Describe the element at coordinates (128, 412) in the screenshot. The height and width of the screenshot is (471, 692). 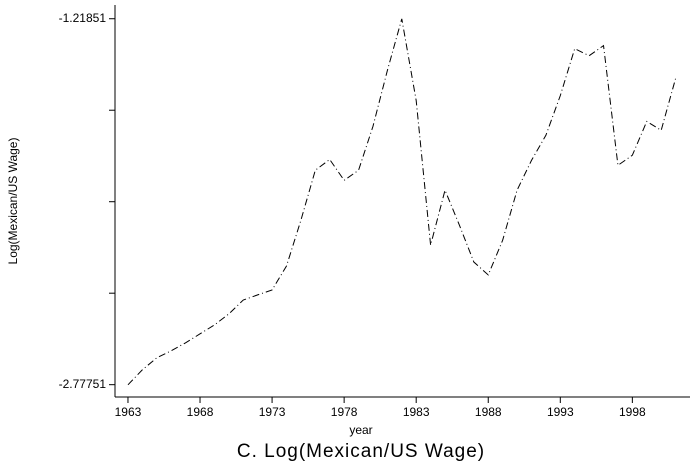
I see `x-tick-label: 1963` at that location.